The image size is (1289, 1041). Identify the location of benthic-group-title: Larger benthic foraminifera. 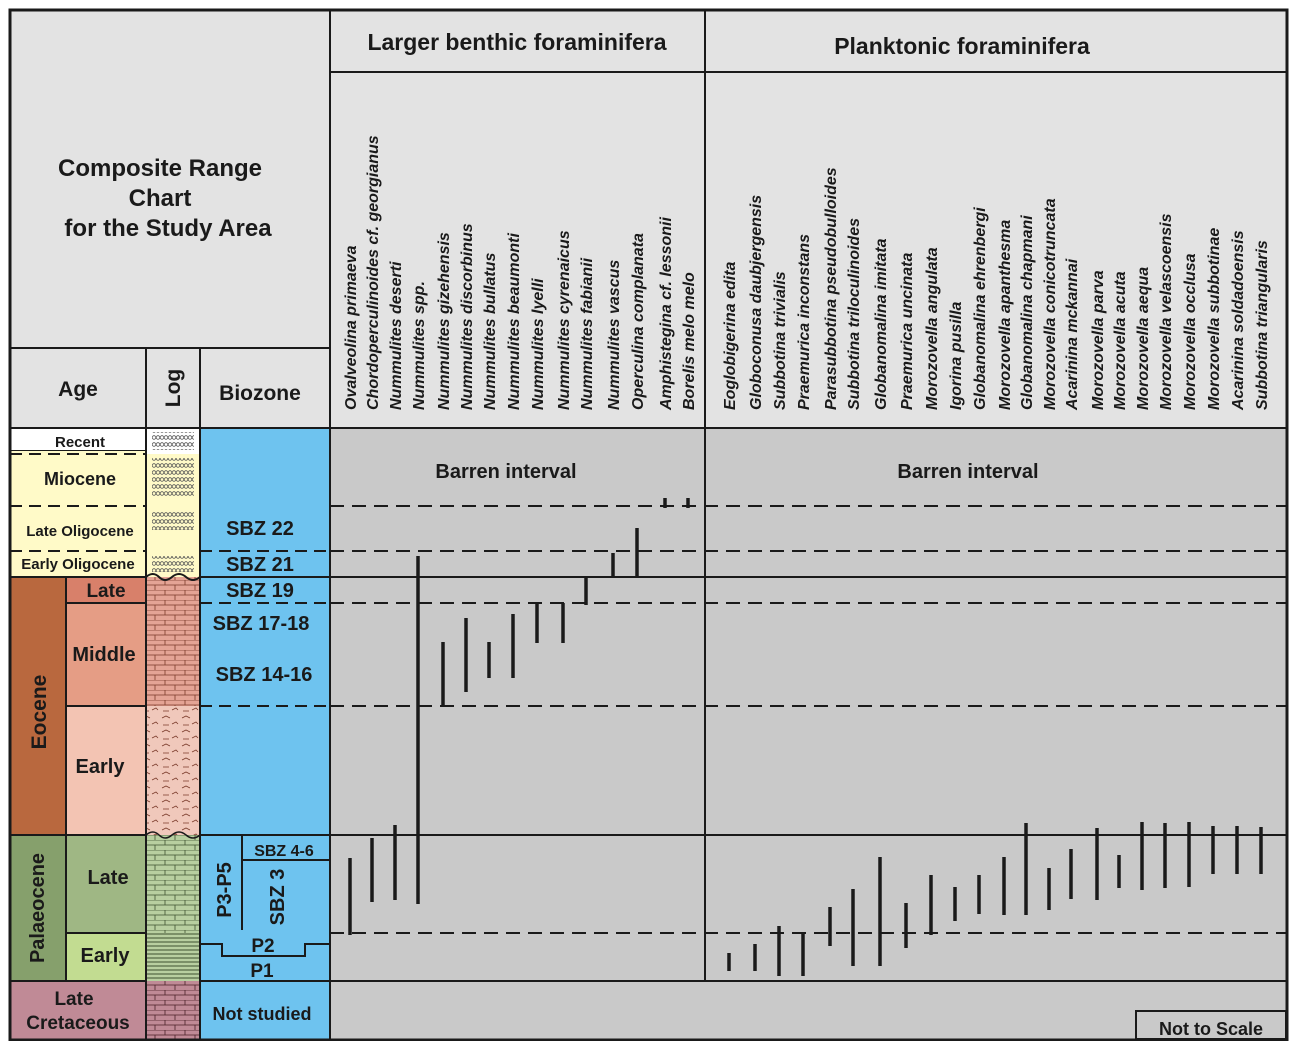
(516, 42).